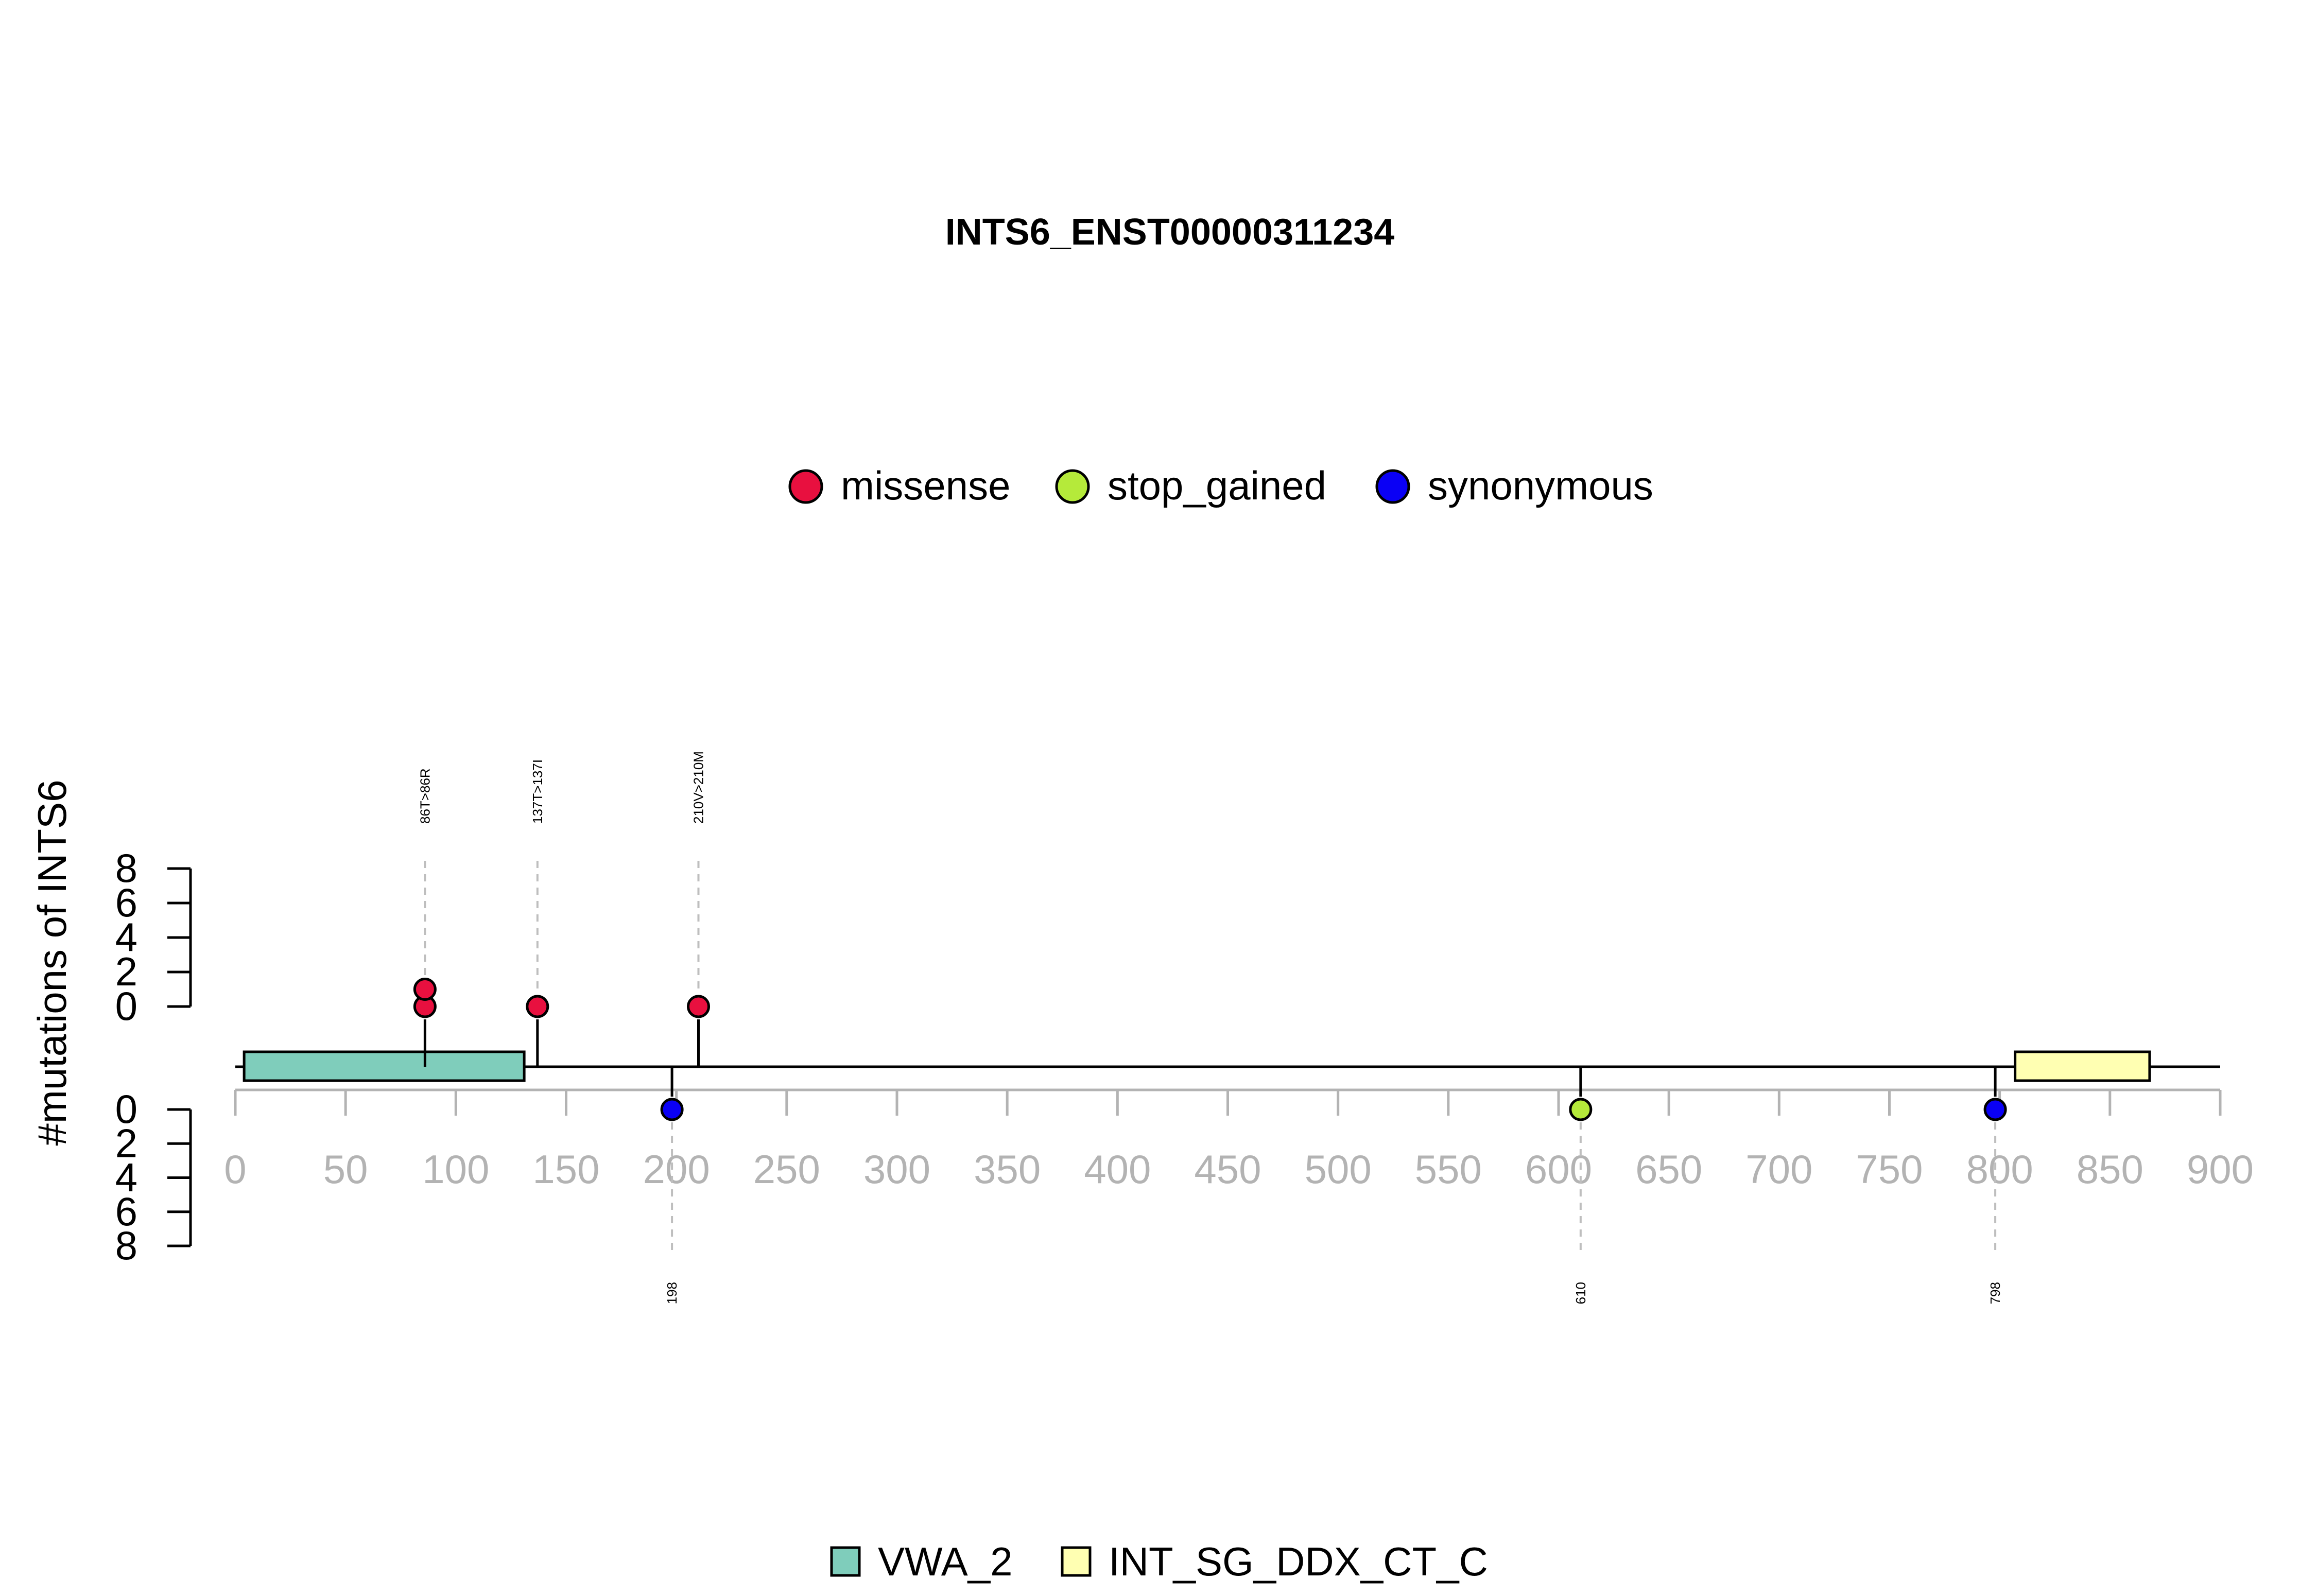 The width and height of the screenshot is (2317, 1596). What do you see at coordinates (1448, 1170) in the screenshot?
I see `x-tick-label: 550` at bounding box center [1448, 1170].